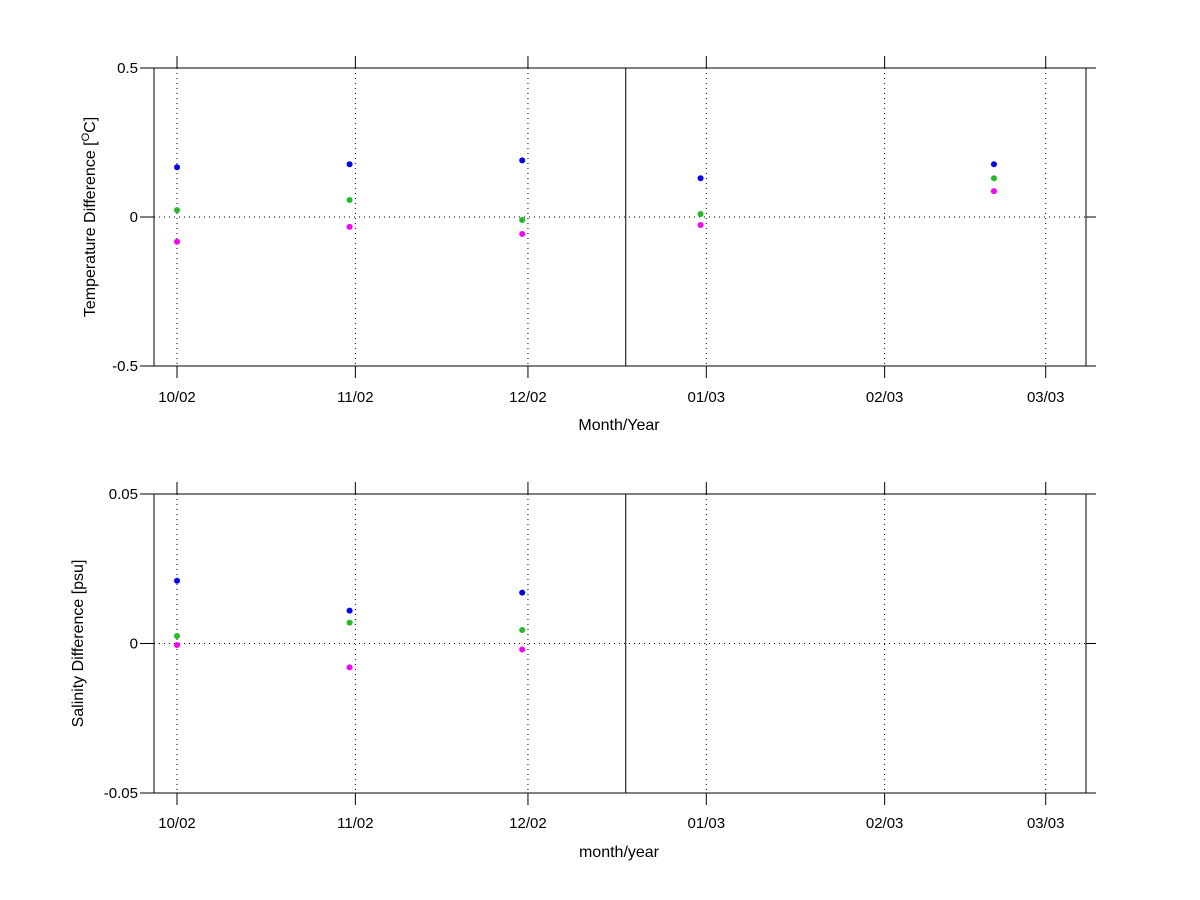 The image size is (1200, 900). Describe the element at coordinates (121, 793) in the screenshot. I see `y-tick-label: -0.05` at that location.